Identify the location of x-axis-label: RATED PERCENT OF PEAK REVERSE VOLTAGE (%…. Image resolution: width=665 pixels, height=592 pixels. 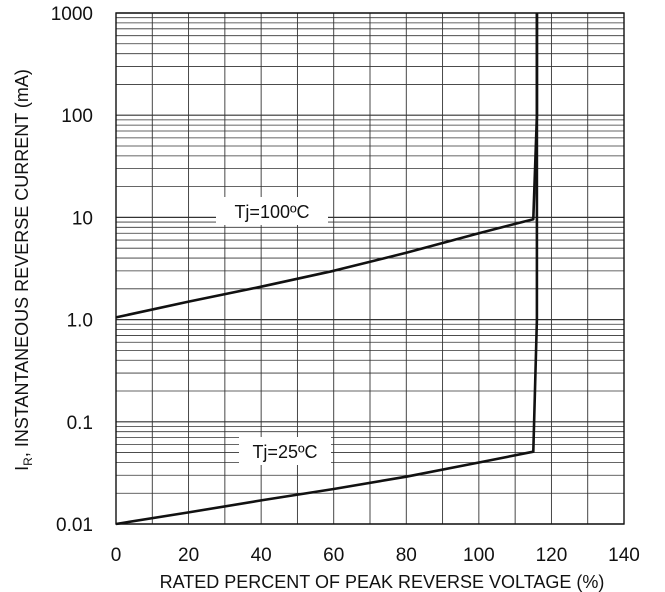
(382, 582).